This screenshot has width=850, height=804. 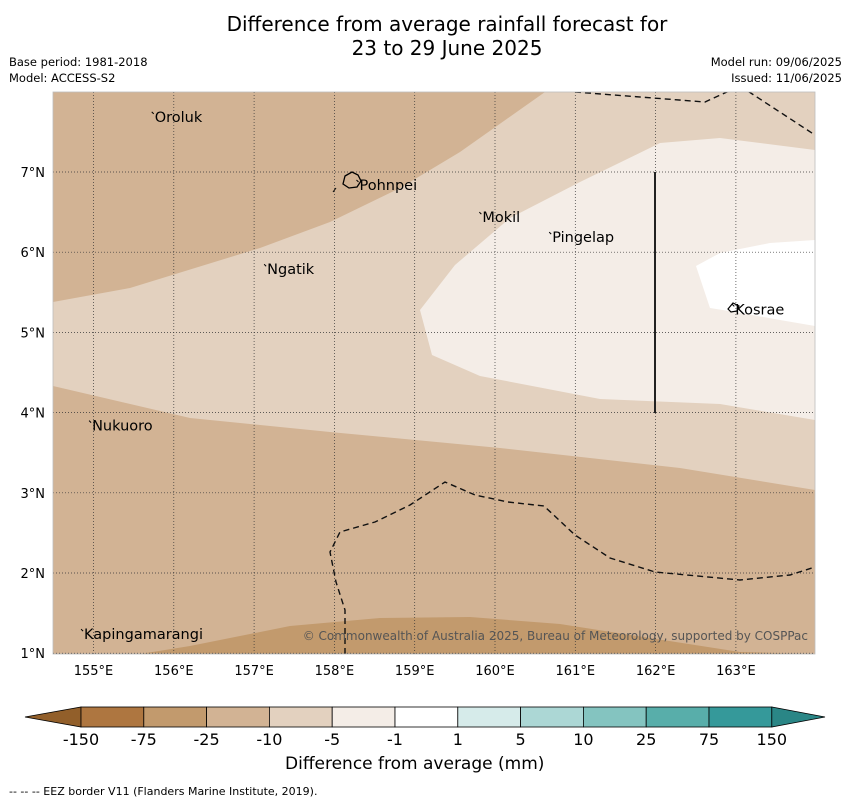 What do you see at coordinates (94, 671) in the screenshot?
I see `lon-tick-label: 155°E` at bounding box center [94, 671].